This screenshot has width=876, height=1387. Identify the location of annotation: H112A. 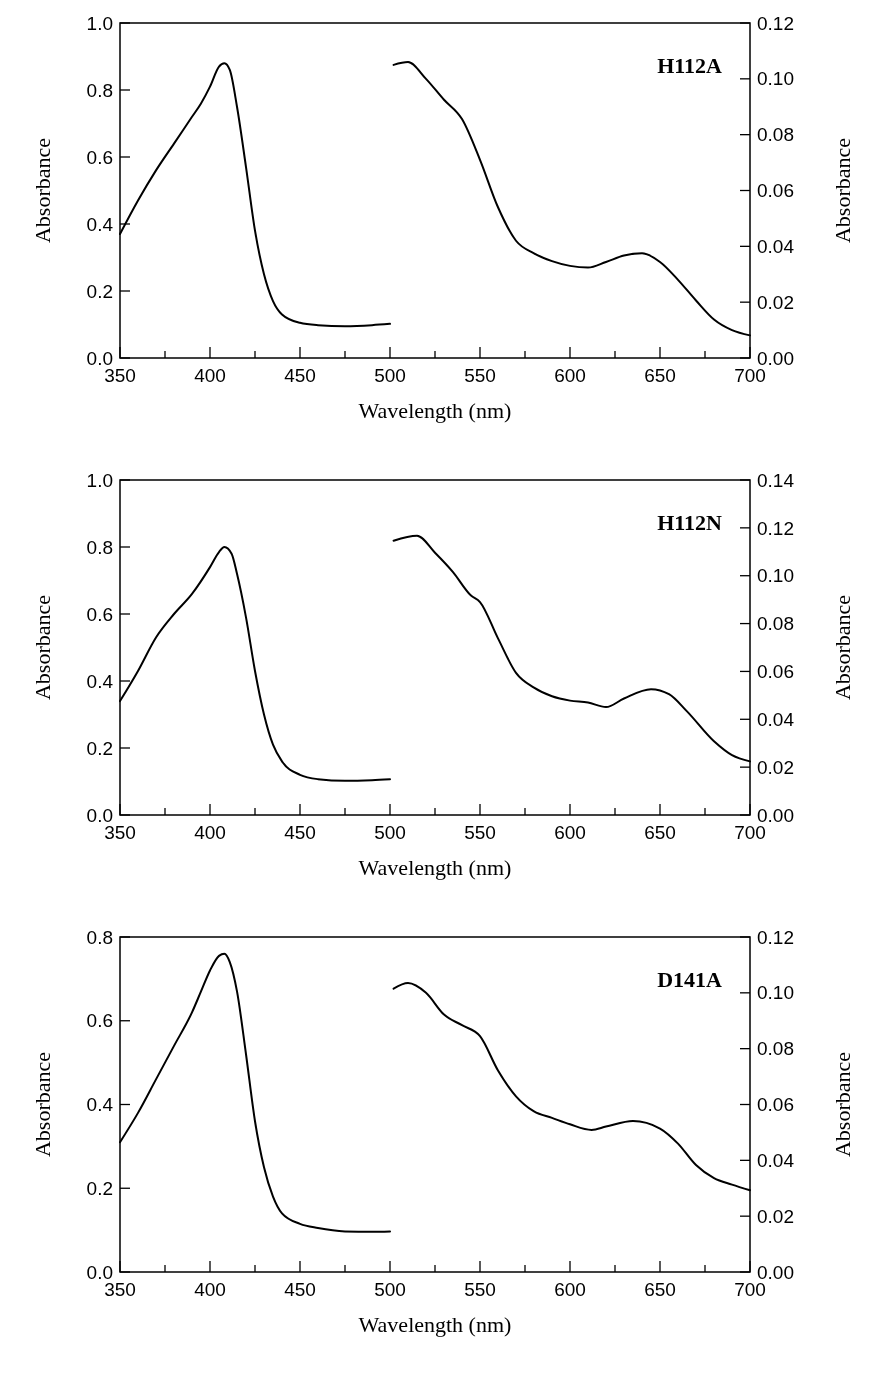
(690, 65).